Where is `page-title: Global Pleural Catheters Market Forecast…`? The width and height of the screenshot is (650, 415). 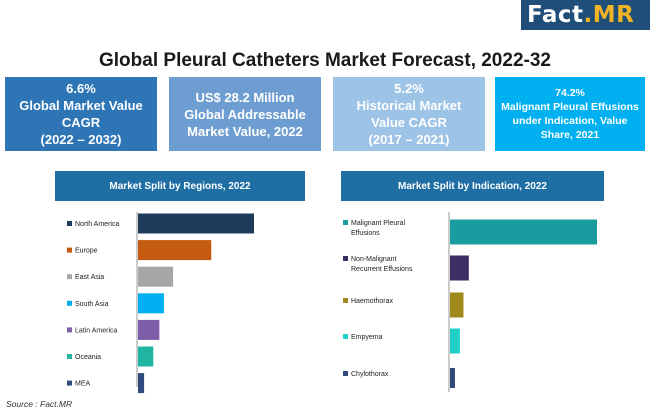
page-title: Global Pleural Catheters Market Forecast… is located at coordinates (325, 60).